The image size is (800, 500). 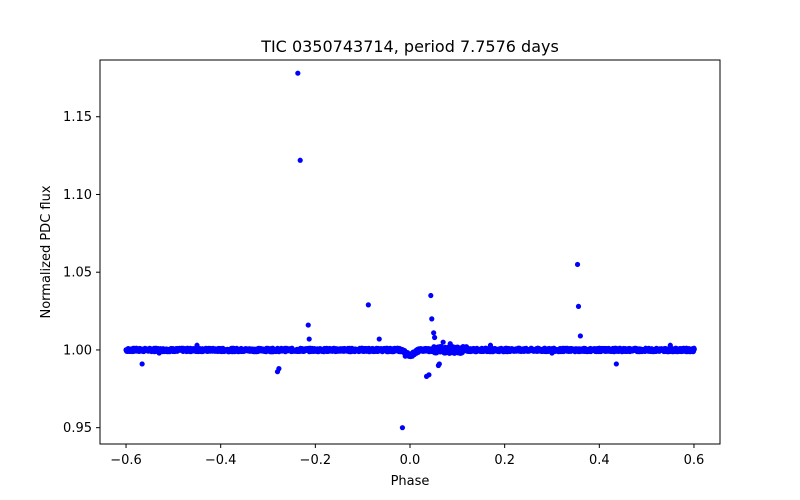 I want to click on chart-title: TIC 0350743714, period 7.7576 days, so click(x=409, y=46).